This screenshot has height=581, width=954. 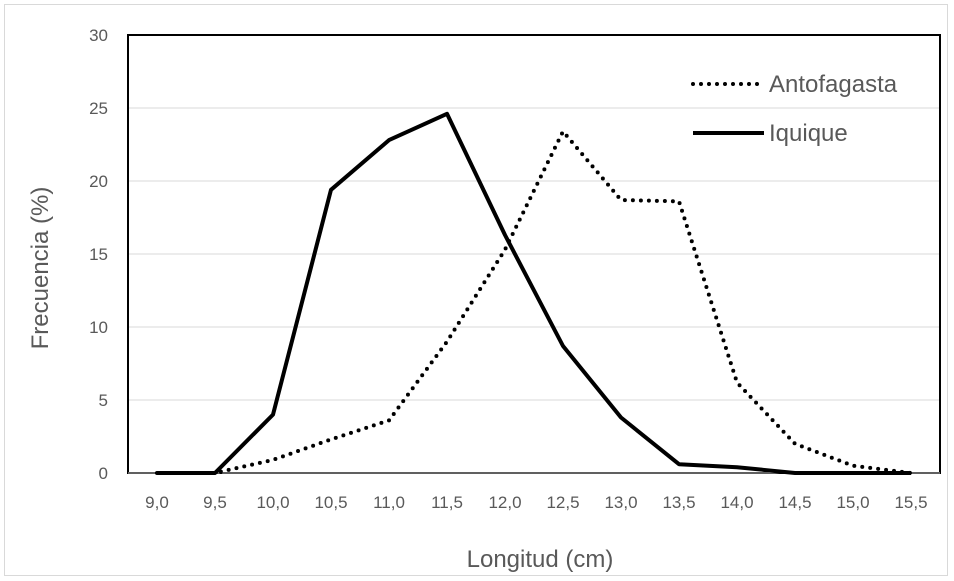 What do you see at coordinates (808, 133) in the screenshot?
I see `legend-label-iquique: Iquique` at bounding box center [808, 133].